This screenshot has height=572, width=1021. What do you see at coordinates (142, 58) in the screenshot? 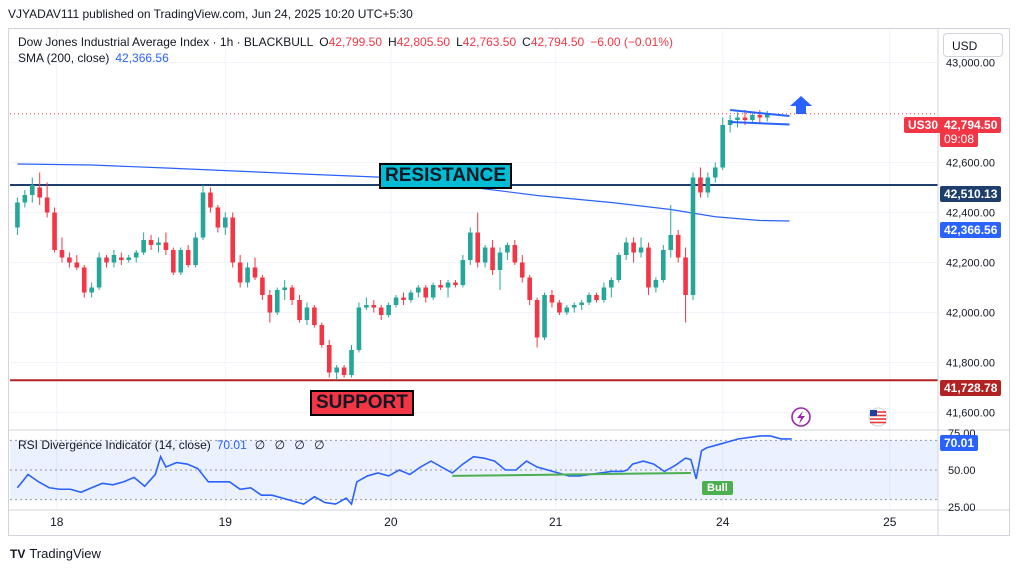
I see `sma-value: 42,366.56` at bounding box center [142, 58].